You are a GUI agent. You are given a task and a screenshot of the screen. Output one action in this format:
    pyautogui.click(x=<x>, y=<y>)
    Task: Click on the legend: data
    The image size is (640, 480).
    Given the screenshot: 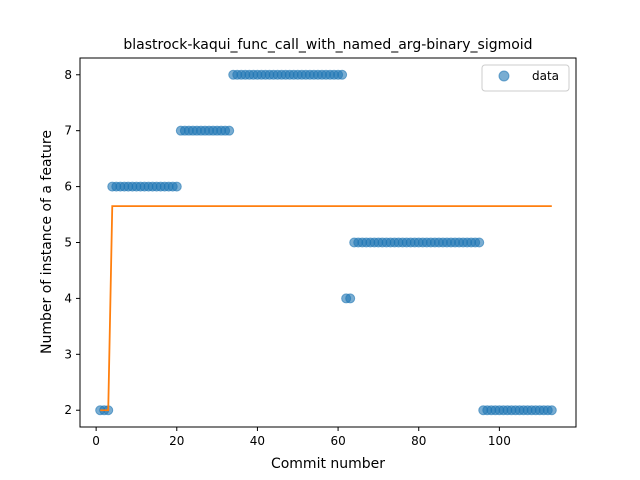 What is the action you would take?
    pyautogui.click(x=525, y=78)
    